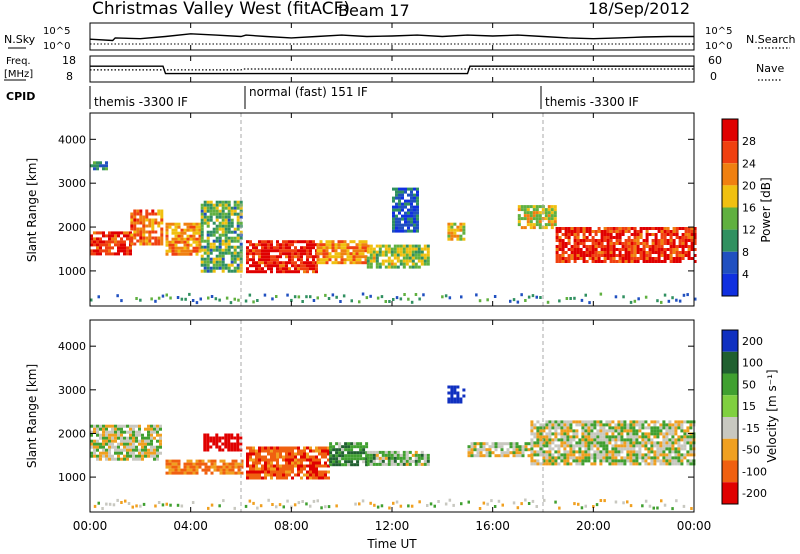 This screenshot has height=554, width=800. Describe the element at coordinates (141, 102) in the screenshot. I see `cpid-segment-1: themis -3300 IF` at that location.